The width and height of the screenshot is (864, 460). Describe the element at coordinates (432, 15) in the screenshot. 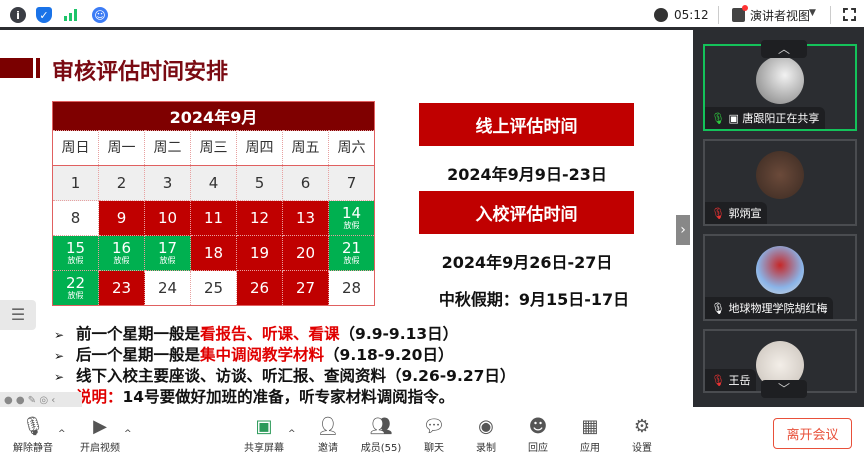

I see `top-bar: i ✓ ☺ 05:12 演讲者视图 ▼` at that location.